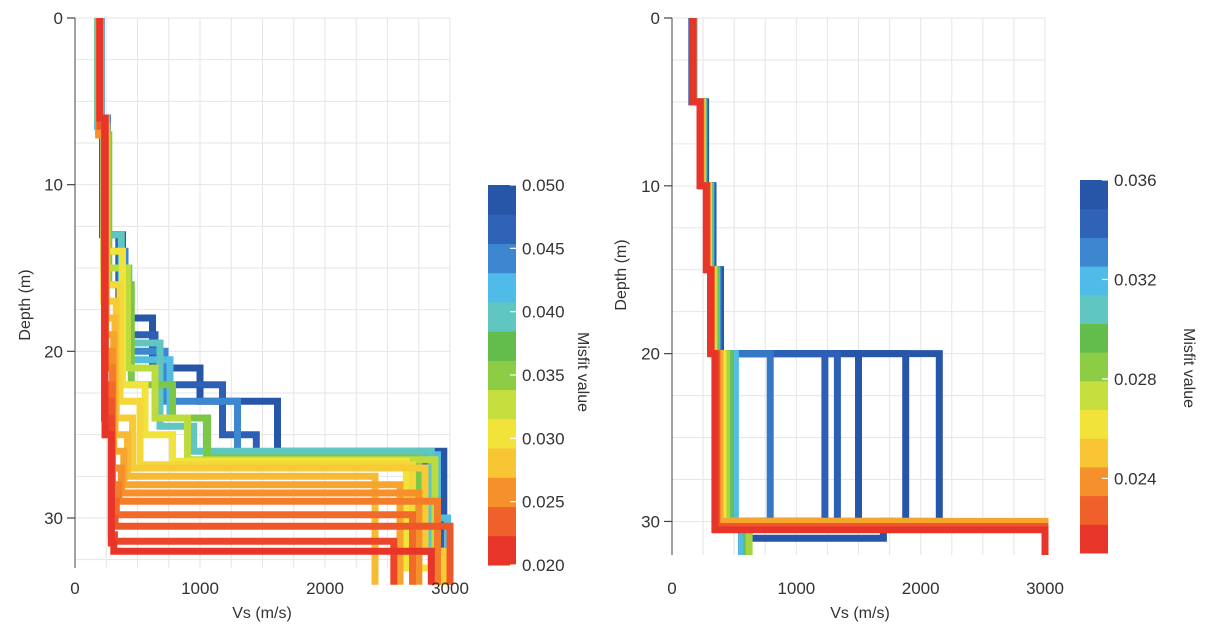 The image size is (1205, 628). Describe the element at coordinates (582, 372) in the screenshot. I see `left-colorbar-label: Misfit value` at that location.